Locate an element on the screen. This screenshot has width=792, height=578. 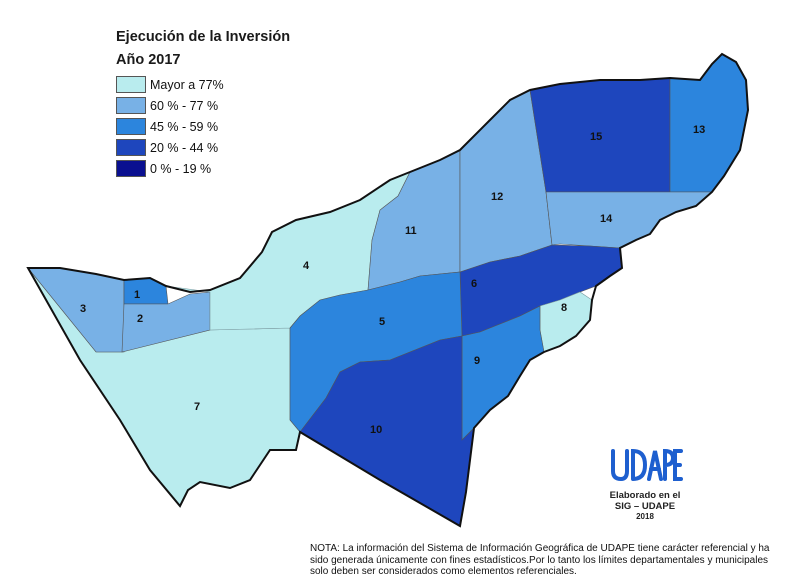
logo-line2: SIG – UDAPE is located at coordinates (645, 506).